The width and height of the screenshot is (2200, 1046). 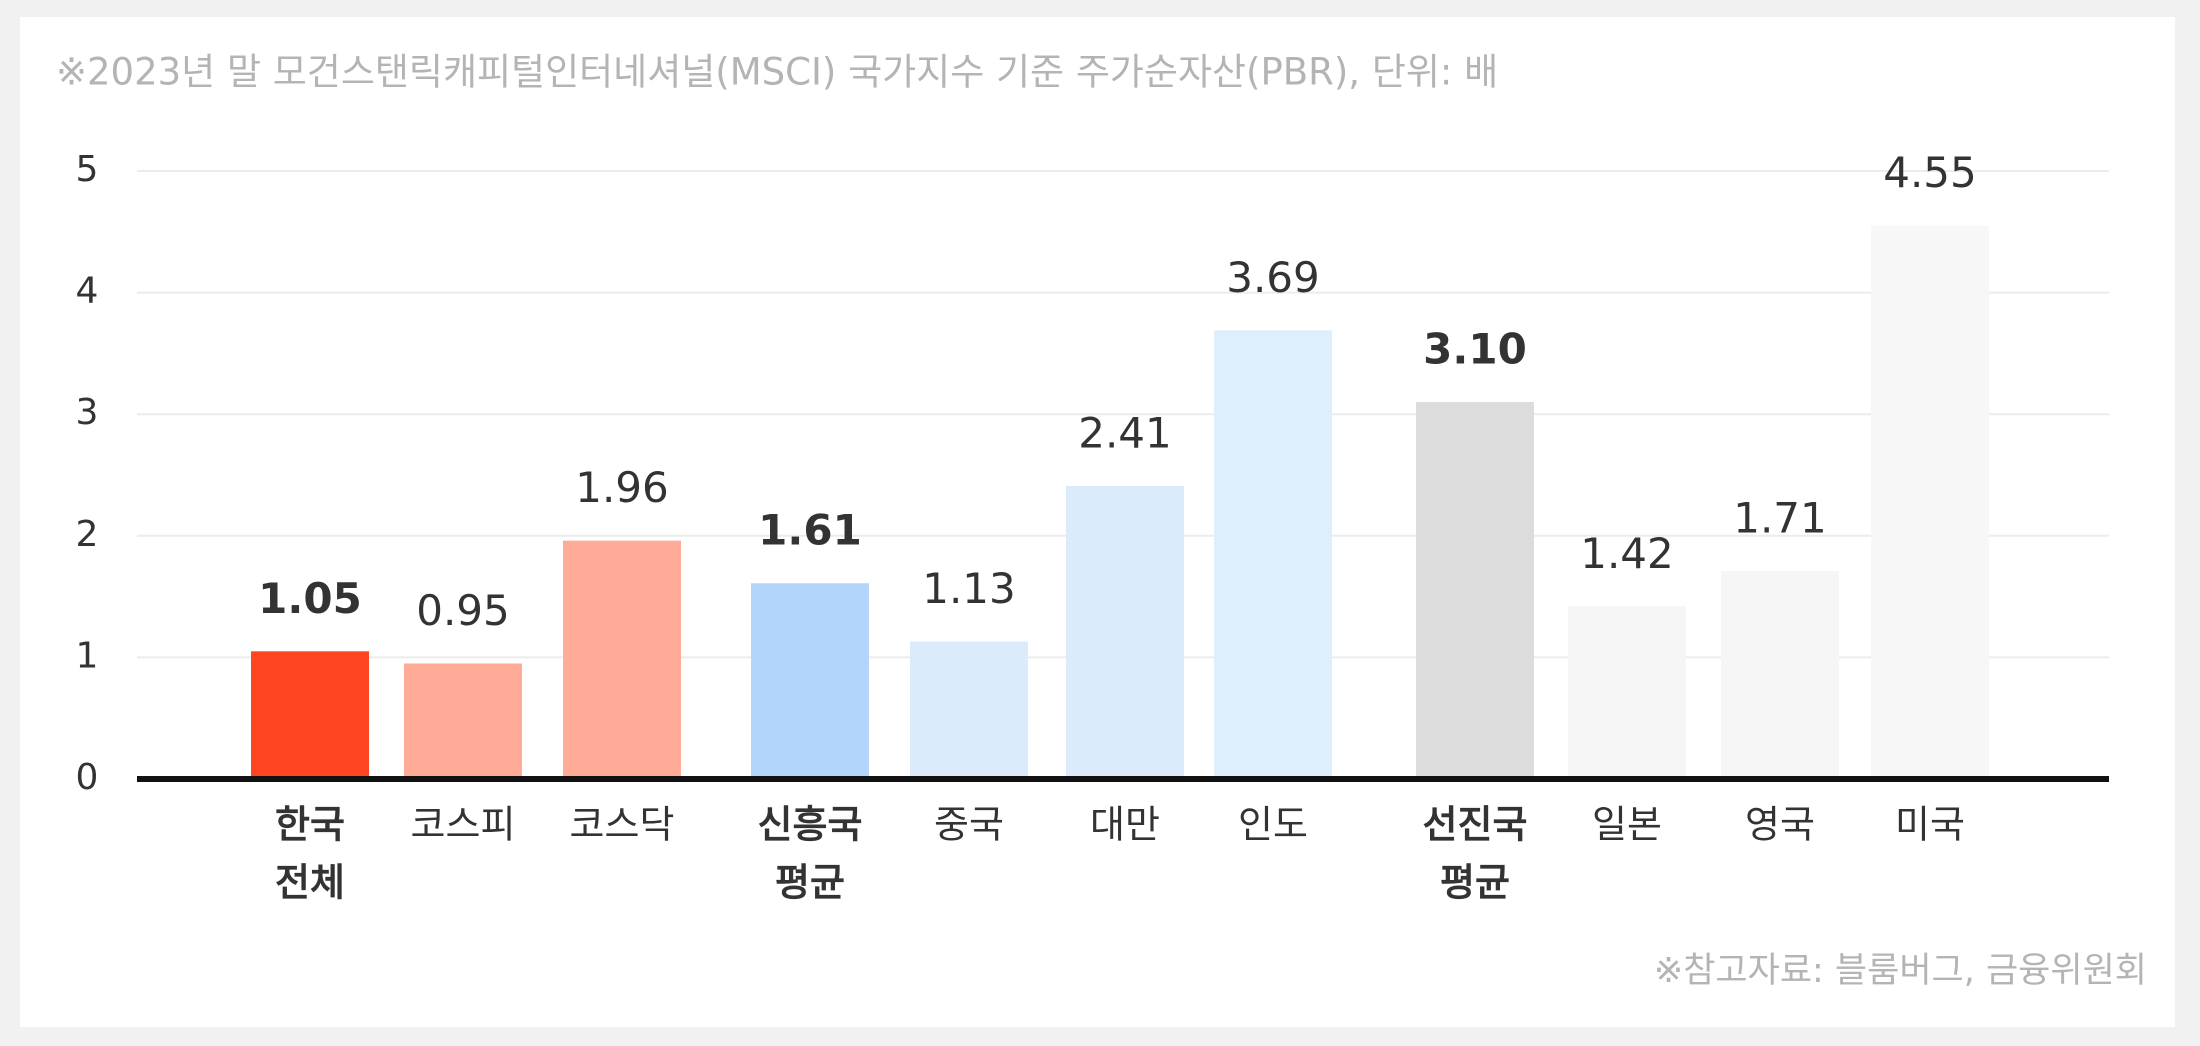 I want to click on y-tick-label: 3, so click(x=87, y=412).